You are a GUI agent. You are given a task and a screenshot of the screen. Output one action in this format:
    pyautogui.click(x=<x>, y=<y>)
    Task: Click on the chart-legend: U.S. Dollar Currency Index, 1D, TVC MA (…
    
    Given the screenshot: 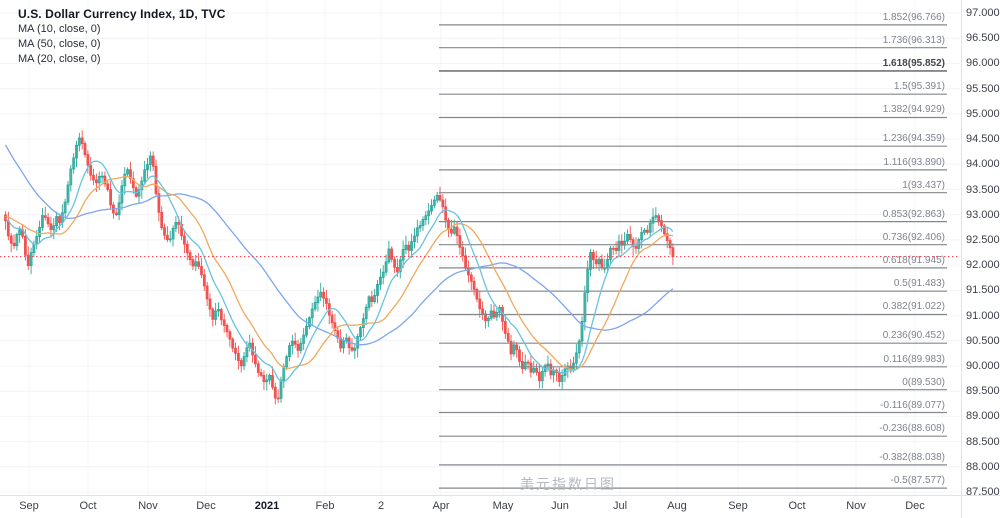 What is the action you would take?
    pyautogui.click(x=122, y=36)
    